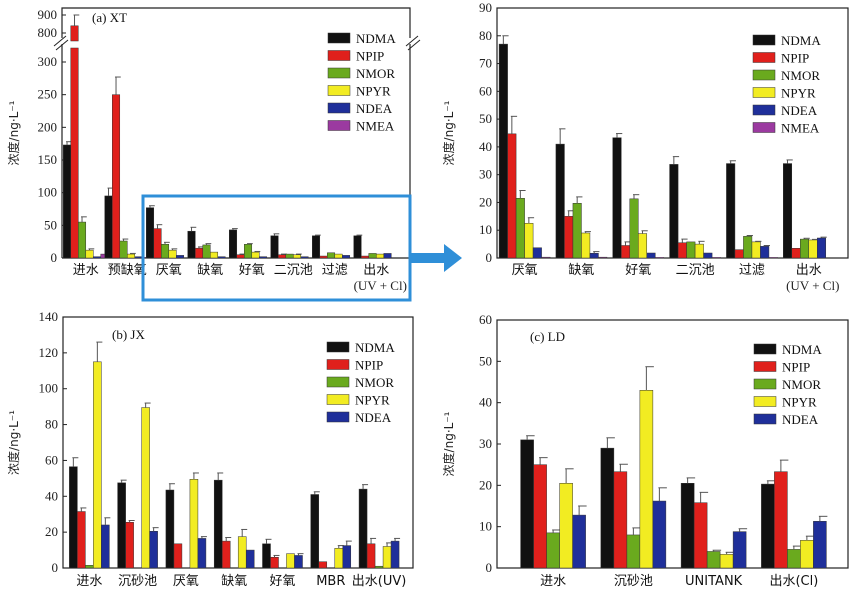  What do you see at coordinates (338, 382) in the screenshot?
I see `legend-swatch-nmor` at bounding box center [338, 382].